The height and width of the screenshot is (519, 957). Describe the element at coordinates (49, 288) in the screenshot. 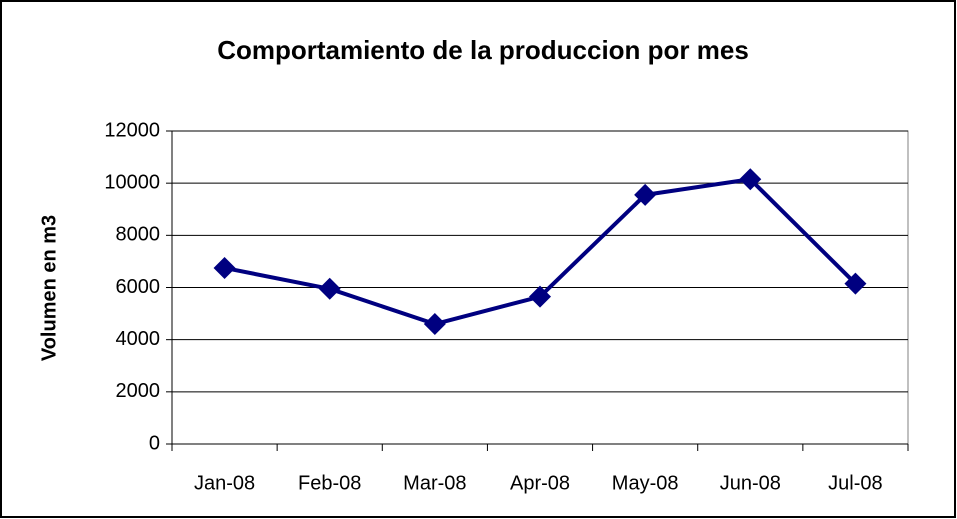

I see `y-axis-label: Volumen en m3` at that location.